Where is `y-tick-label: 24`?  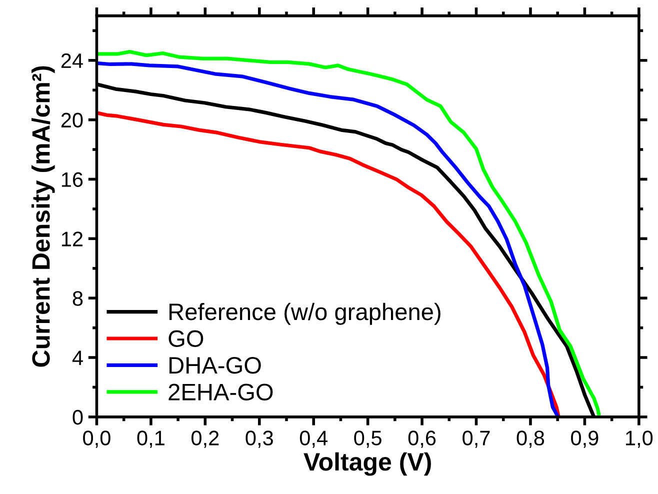
y-tick-label: 24 is located at coordinates (72, 60).